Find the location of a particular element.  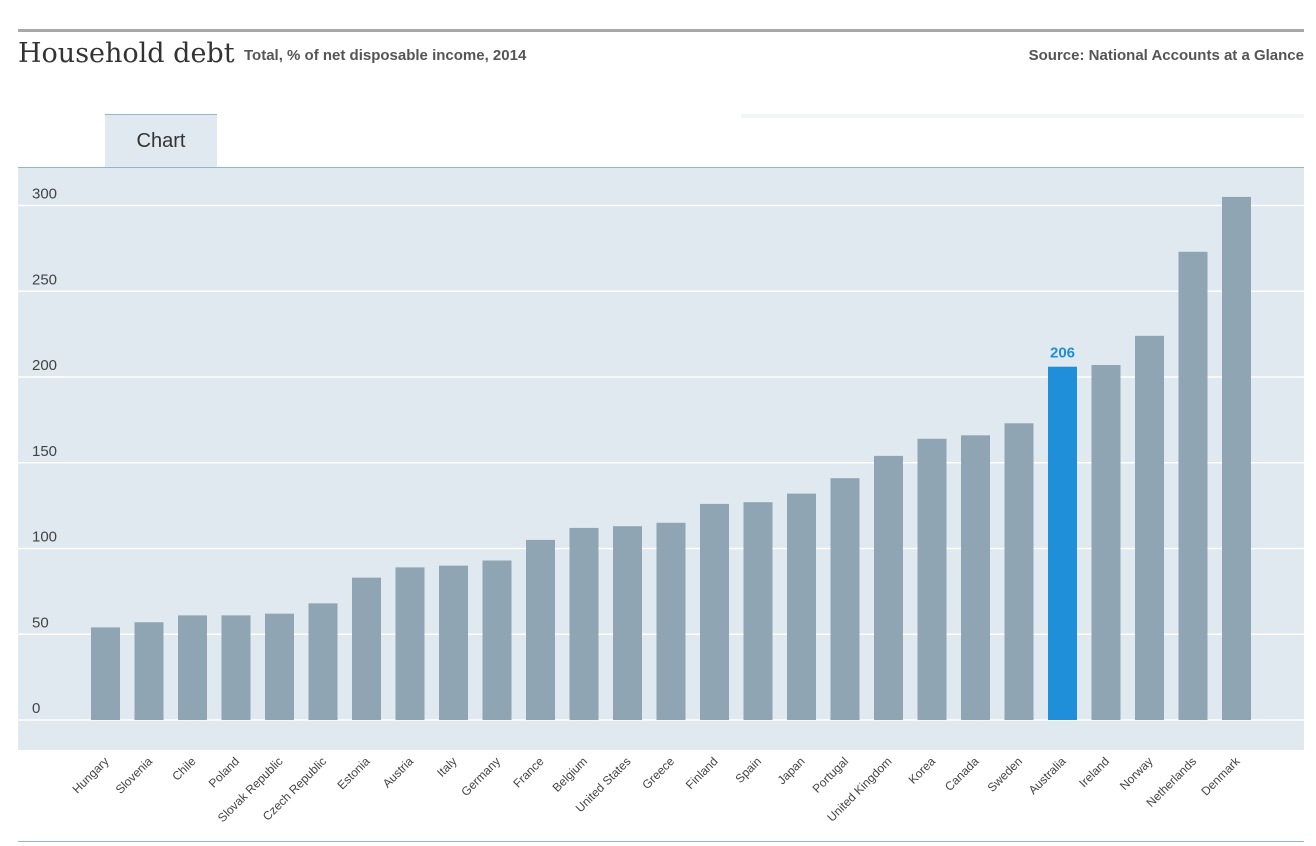

x-tick-label: Austria is located at coordinates (398, 772).